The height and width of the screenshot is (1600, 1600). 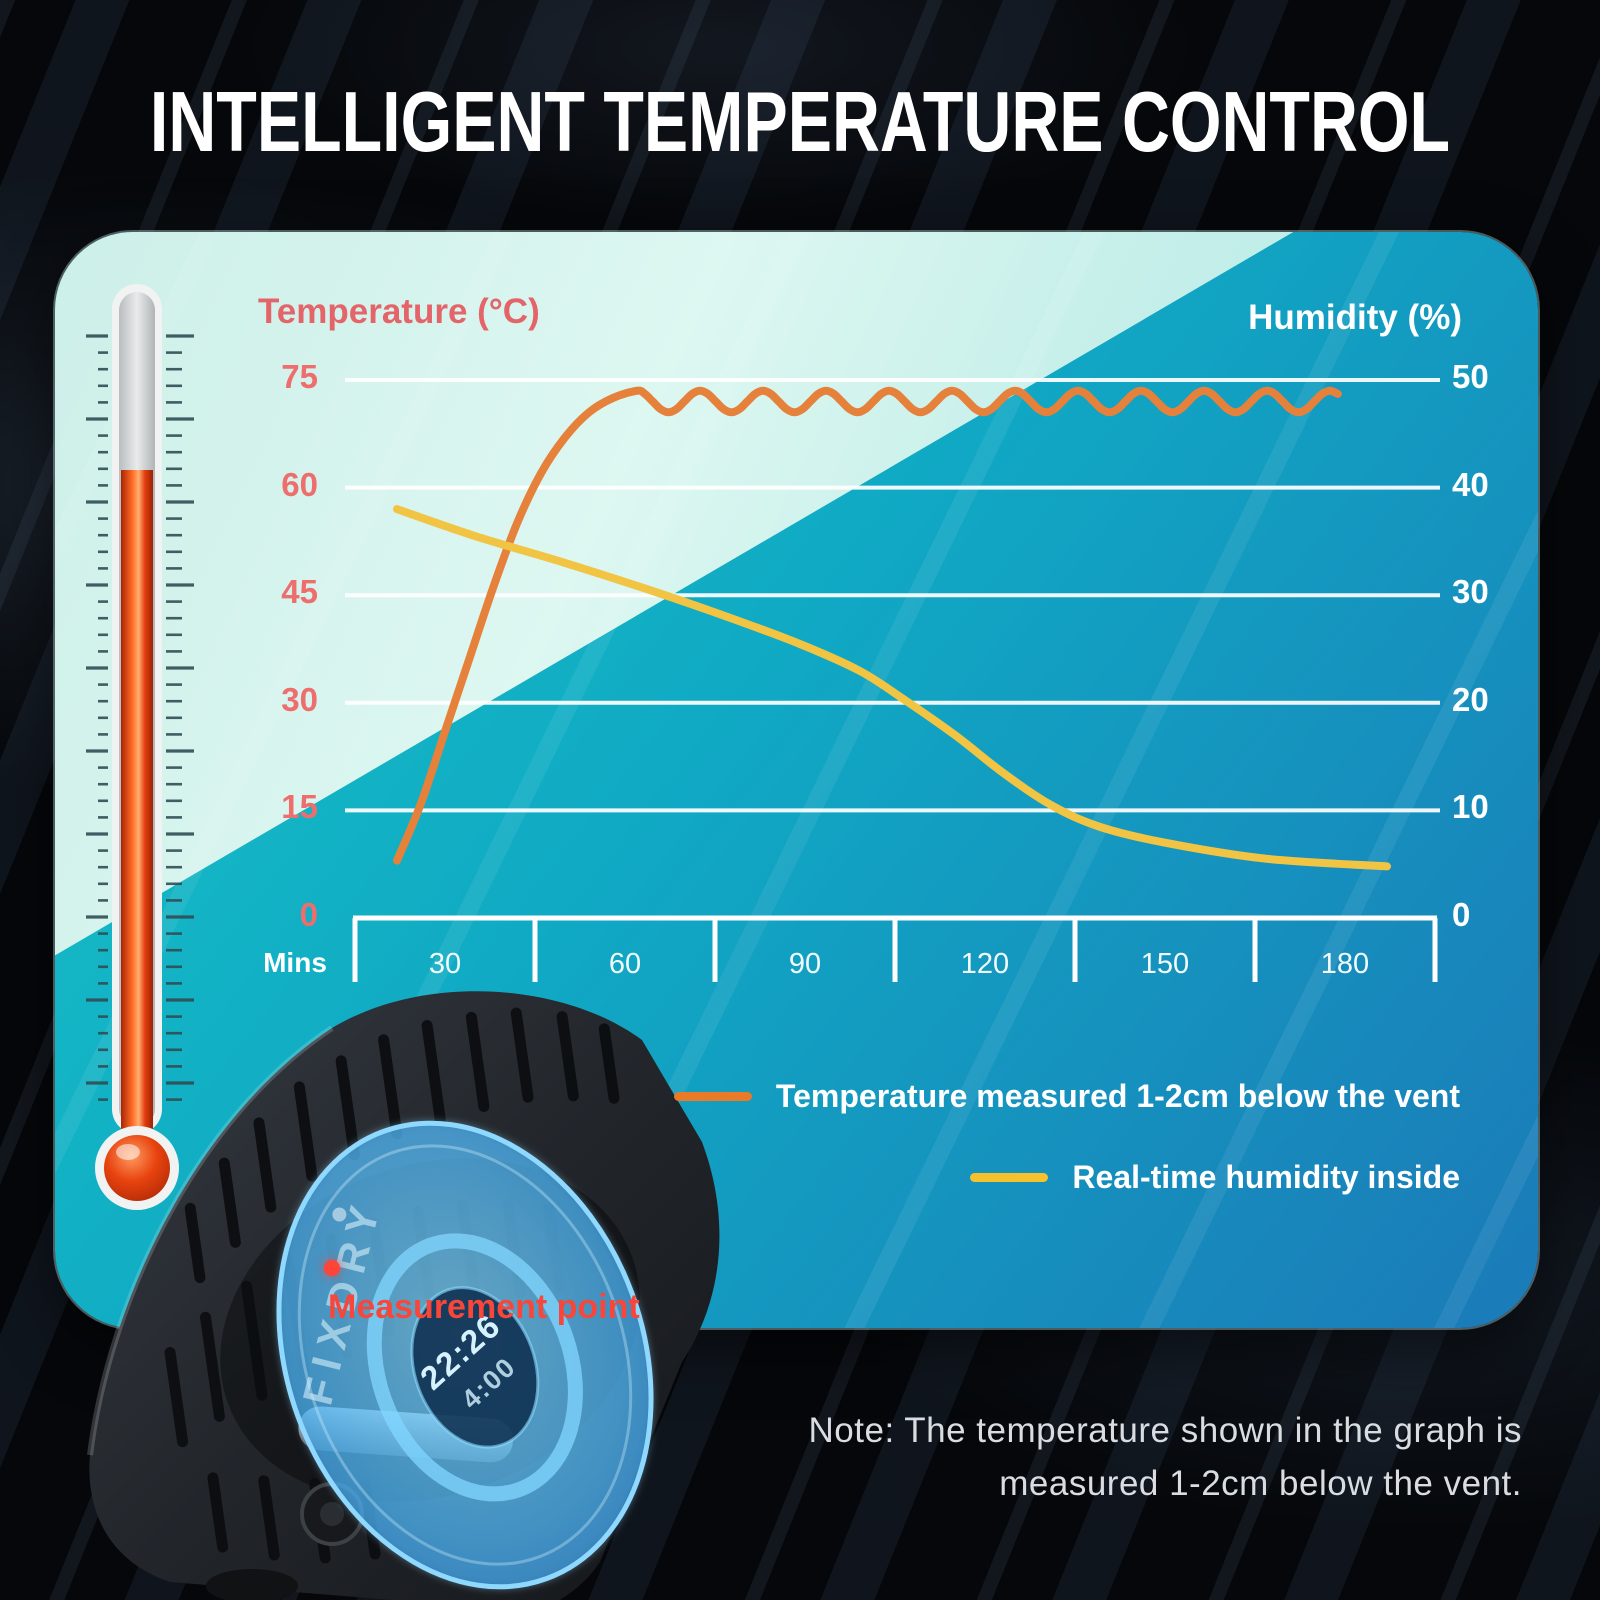 I want to click on x-axis-tick-label: 120, so click(x=985, y=964).